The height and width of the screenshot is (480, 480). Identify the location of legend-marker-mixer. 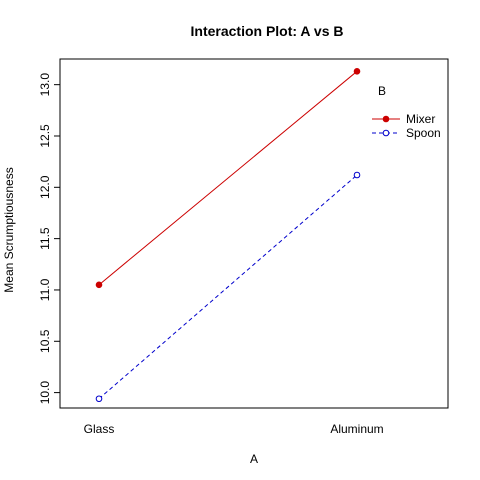
(386, 119).